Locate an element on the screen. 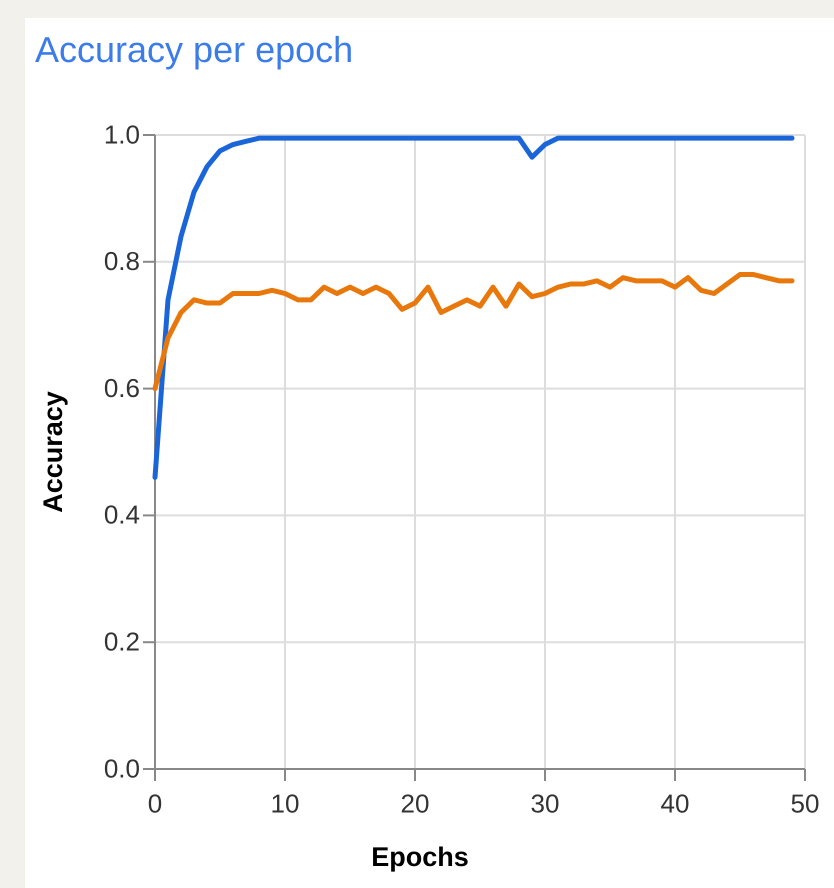 The width and height of the screenshot is (834, 888). x-tick-label: 0 is located at coordinates (155, 803).